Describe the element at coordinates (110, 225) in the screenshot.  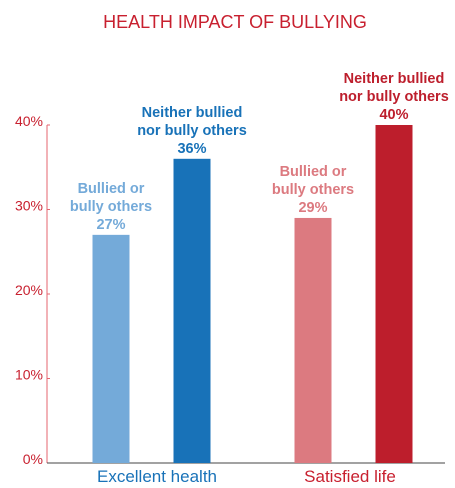
I see `bar-value-label: 27%` at that location.